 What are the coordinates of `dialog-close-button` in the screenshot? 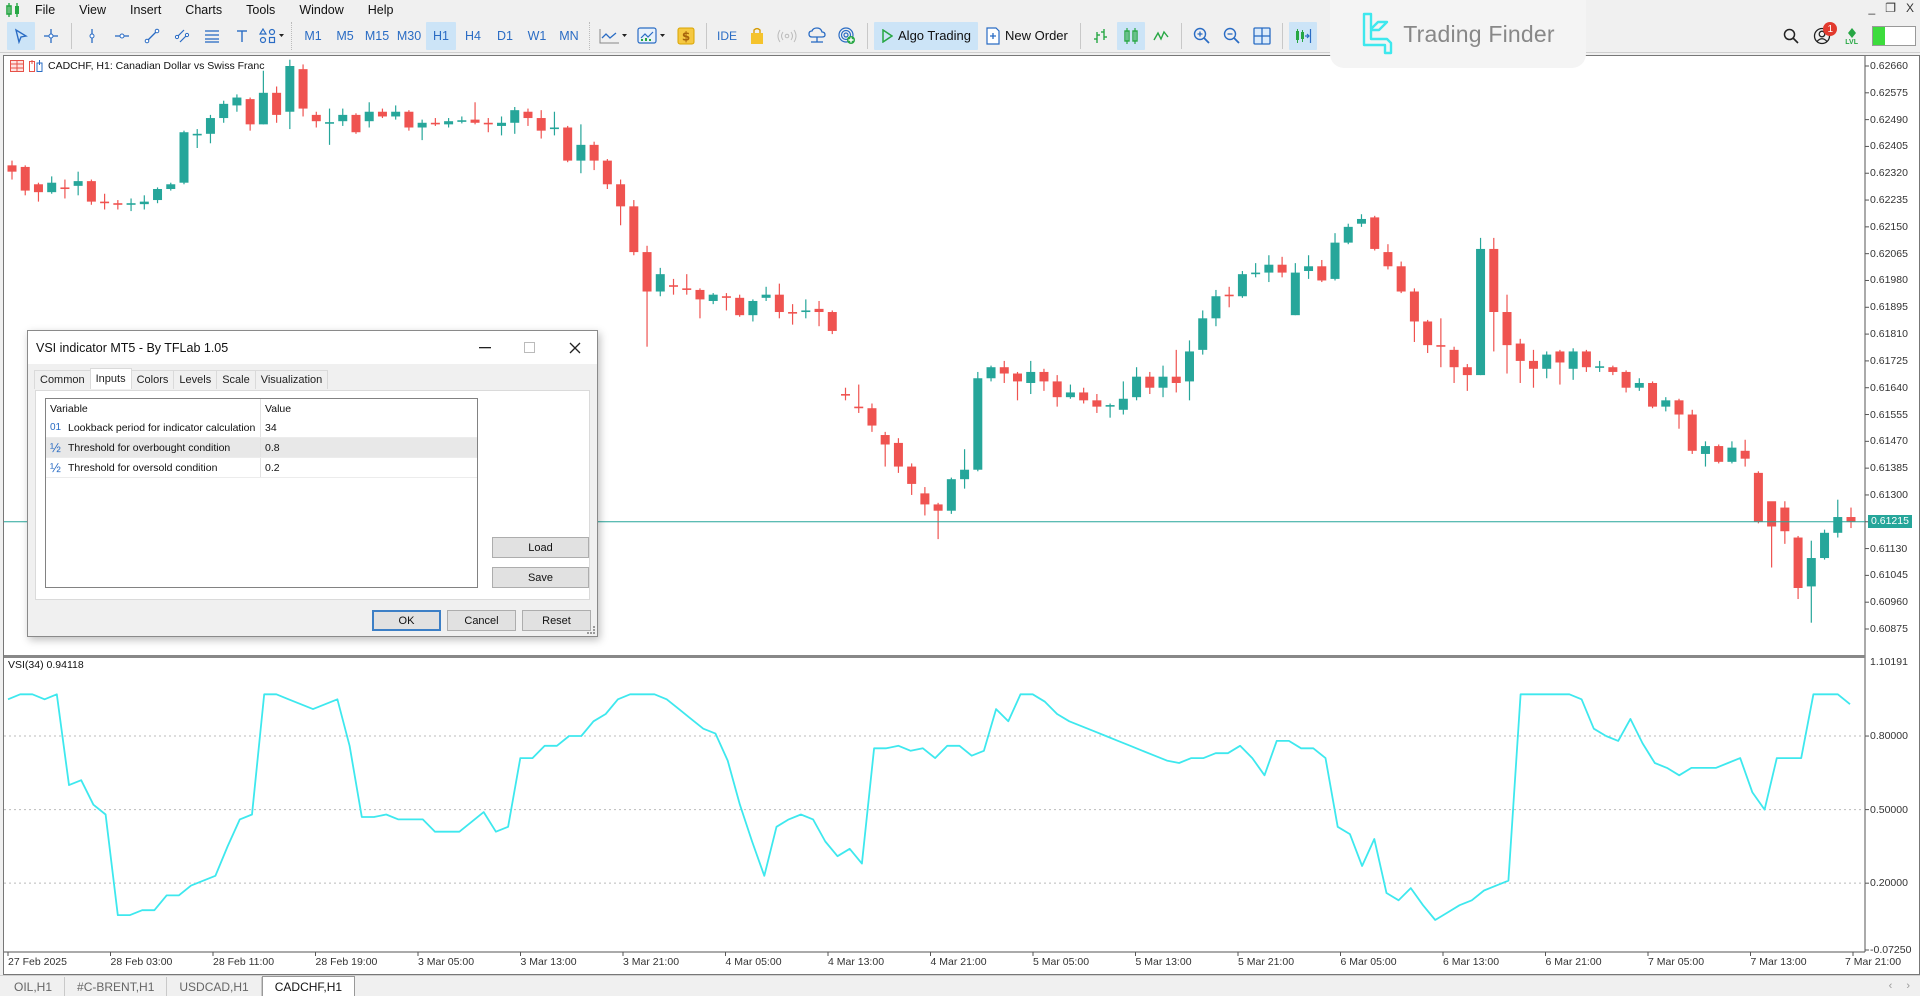 It's located at (574, 347).